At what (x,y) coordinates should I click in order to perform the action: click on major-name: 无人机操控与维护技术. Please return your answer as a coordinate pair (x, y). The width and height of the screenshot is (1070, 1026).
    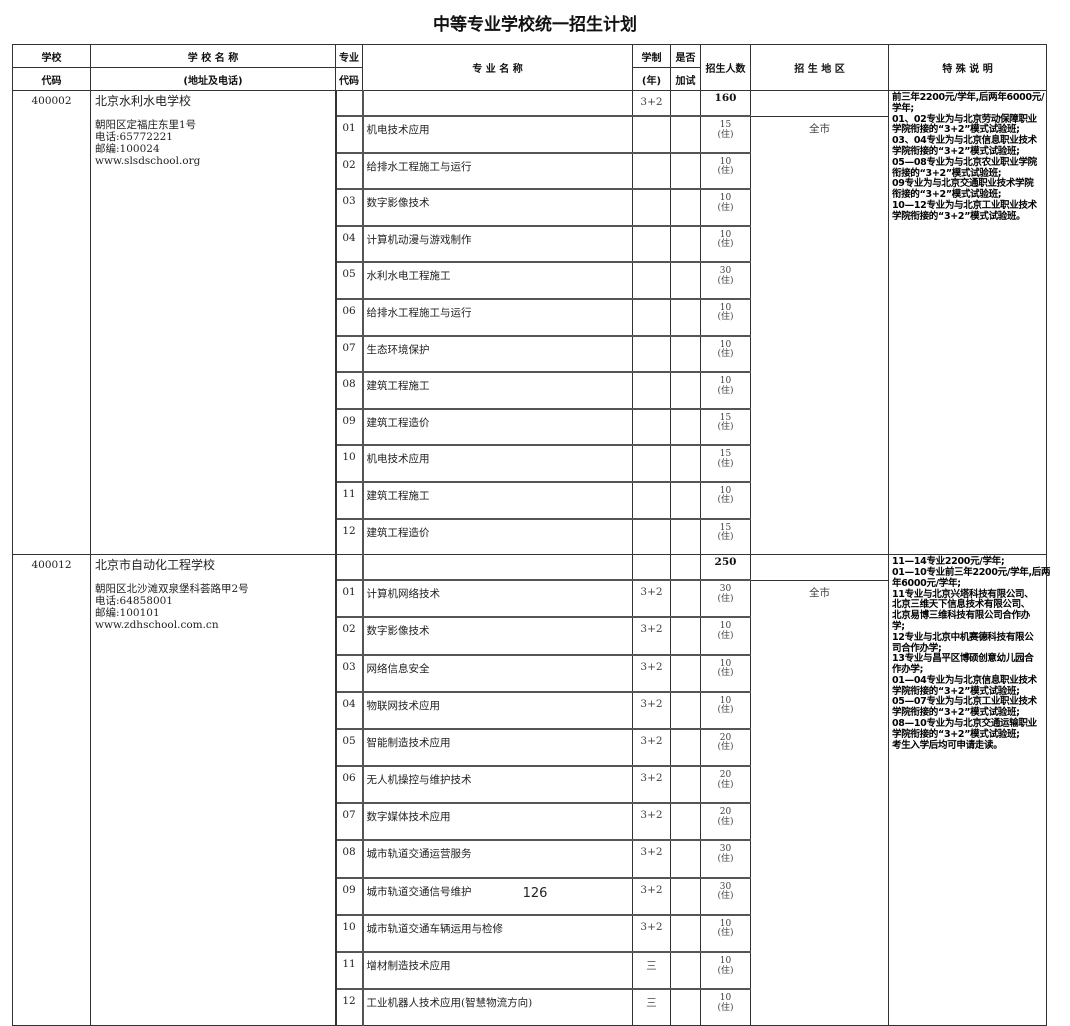
    Looking at the image, I should click on (497, 784).